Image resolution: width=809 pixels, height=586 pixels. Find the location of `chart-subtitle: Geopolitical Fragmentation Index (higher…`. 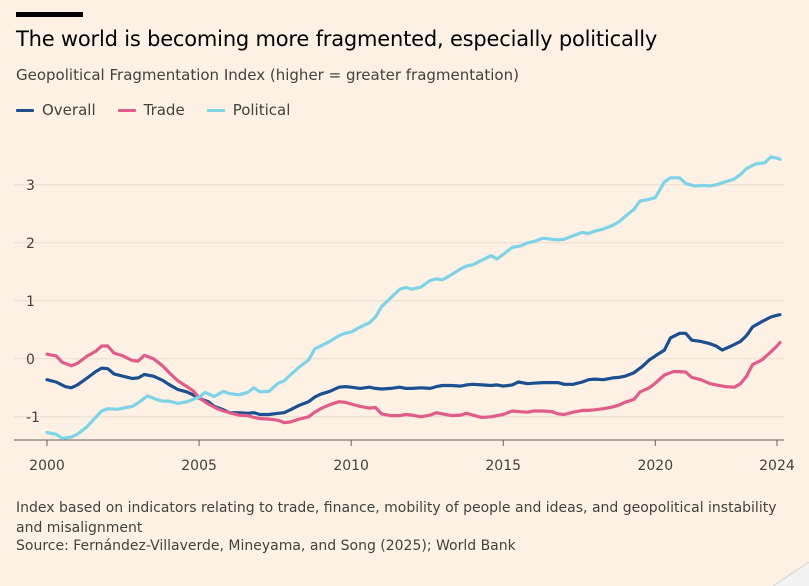

chart-subtitle: Geopolitical Fragmentation Index (higher… is located at coordinates (267, 75).